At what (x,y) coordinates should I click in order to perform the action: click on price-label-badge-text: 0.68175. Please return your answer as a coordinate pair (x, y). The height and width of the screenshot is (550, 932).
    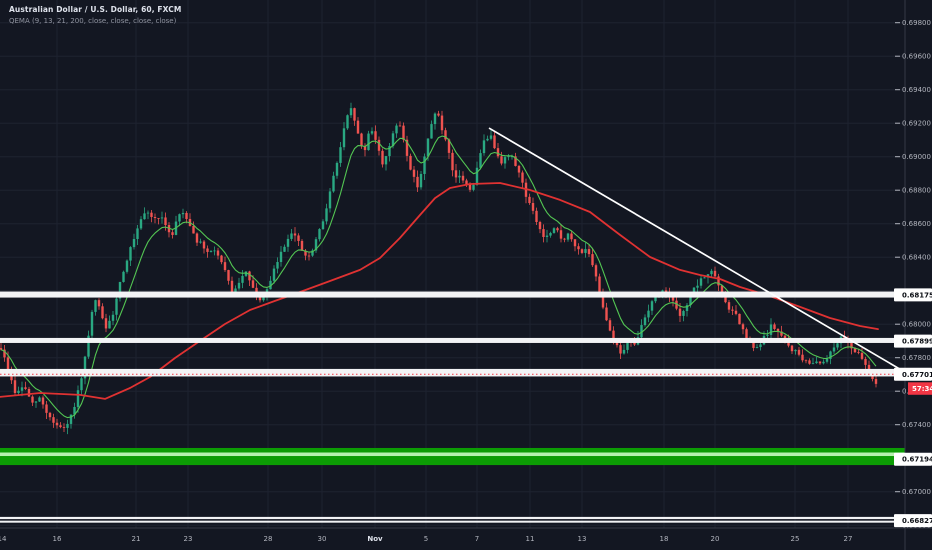
    Looking at the image, I should click on (917, 295).